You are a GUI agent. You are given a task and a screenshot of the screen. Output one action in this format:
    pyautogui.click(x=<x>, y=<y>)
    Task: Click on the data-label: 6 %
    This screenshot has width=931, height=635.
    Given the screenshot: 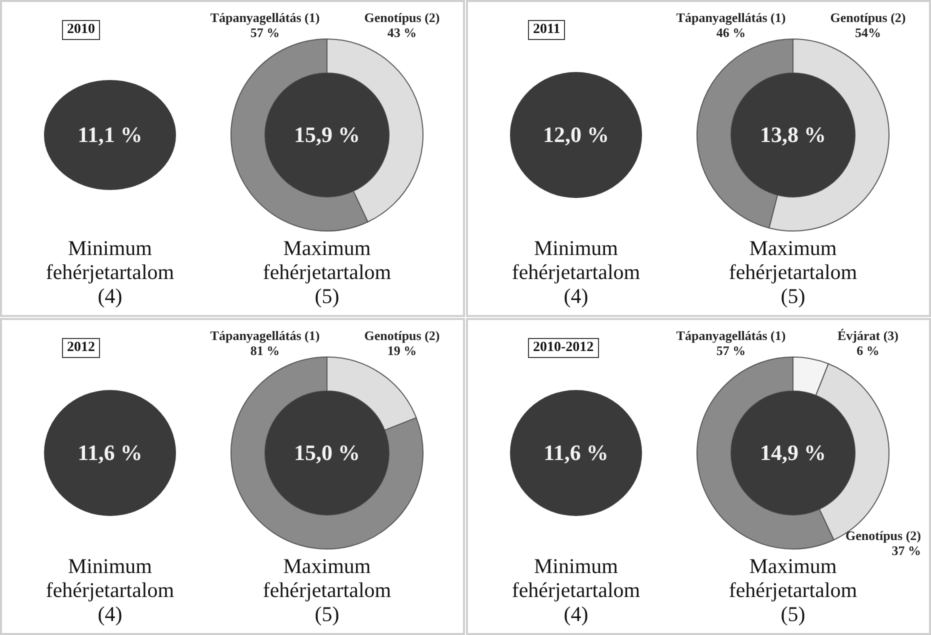 What is the action you would take?
    pyautogui.click(x=868, y=350)
    